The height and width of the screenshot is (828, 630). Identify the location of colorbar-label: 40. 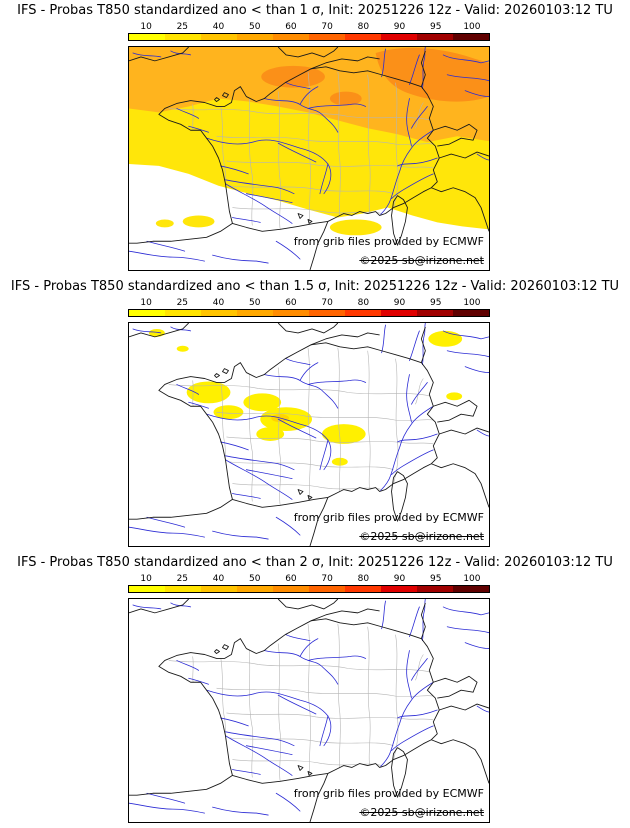
(218, 303).